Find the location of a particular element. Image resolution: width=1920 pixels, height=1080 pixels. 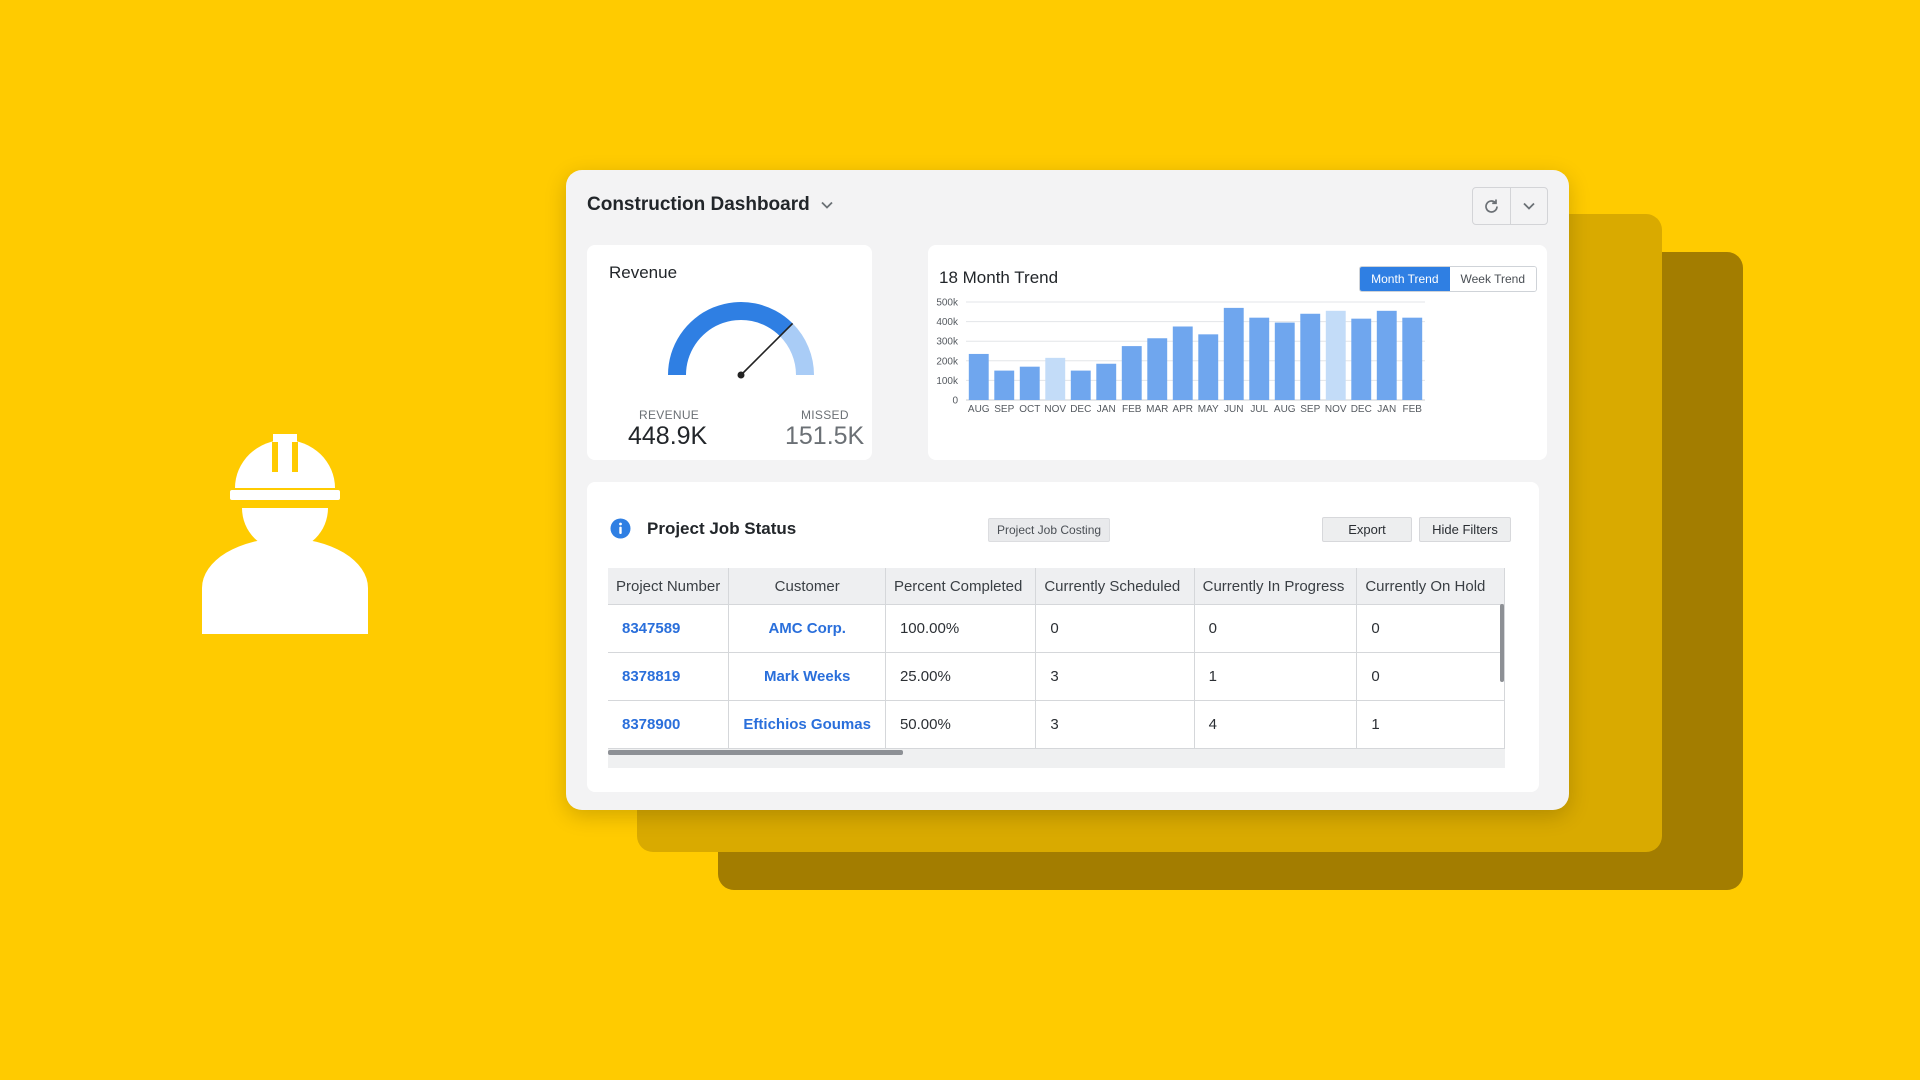

x-tick-label: APR is located at coordinates (1182, 409).